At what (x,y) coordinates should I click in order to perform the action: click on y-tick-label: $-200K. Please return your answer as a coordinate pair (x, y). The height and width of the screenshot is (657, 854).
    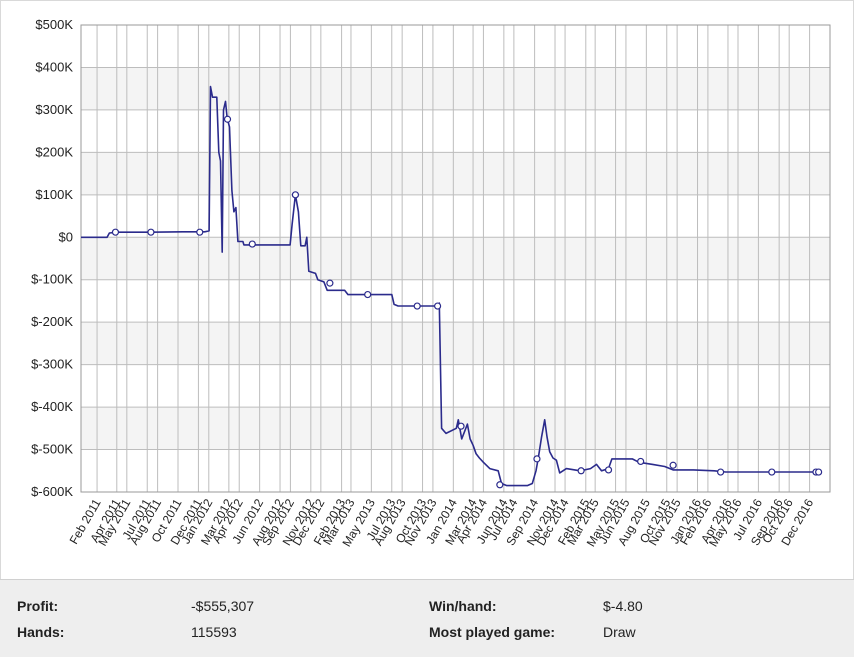
    Looking at the image, I should click on (52, 321).